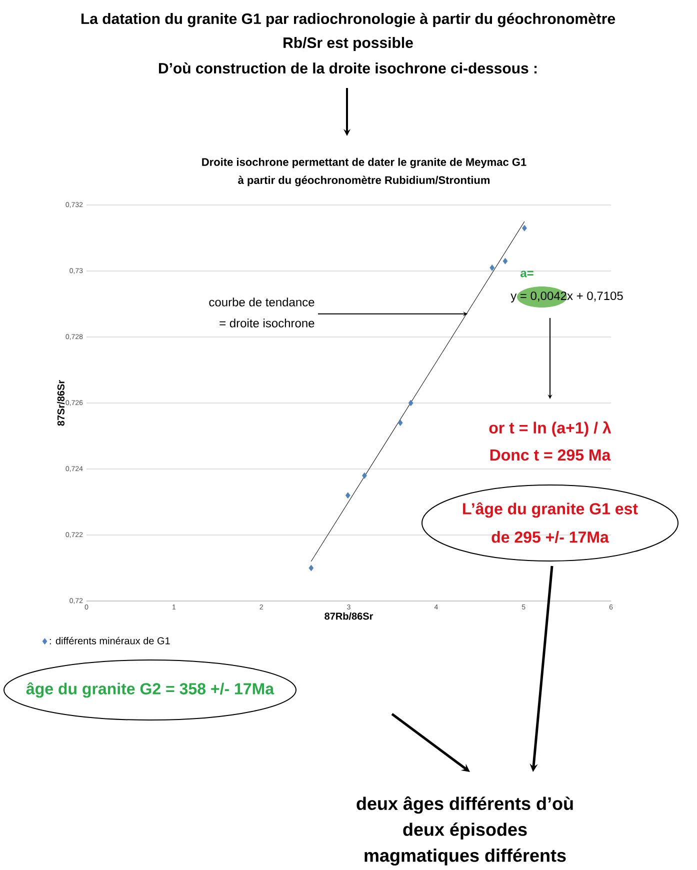 This screenshot has width=697, height=870. What do you see at coordinates (348, 44) in the screenshot?
I see `text: Rb/Sr est possible` at bounding box center [348, 44].